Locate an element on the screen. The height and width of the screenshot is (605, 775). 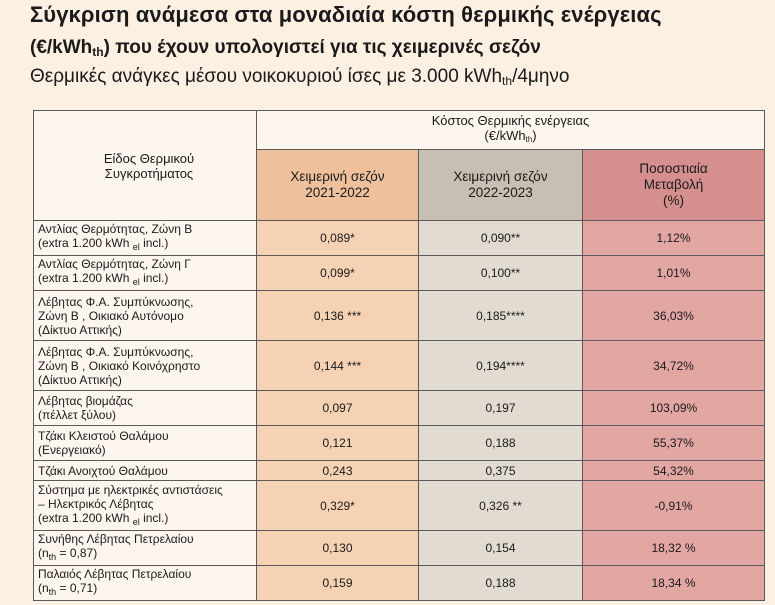
row-system-name: Παλαιός Λέβητας Πετρελαίου (nth = 0,71) is located at coordinates (145, 583).